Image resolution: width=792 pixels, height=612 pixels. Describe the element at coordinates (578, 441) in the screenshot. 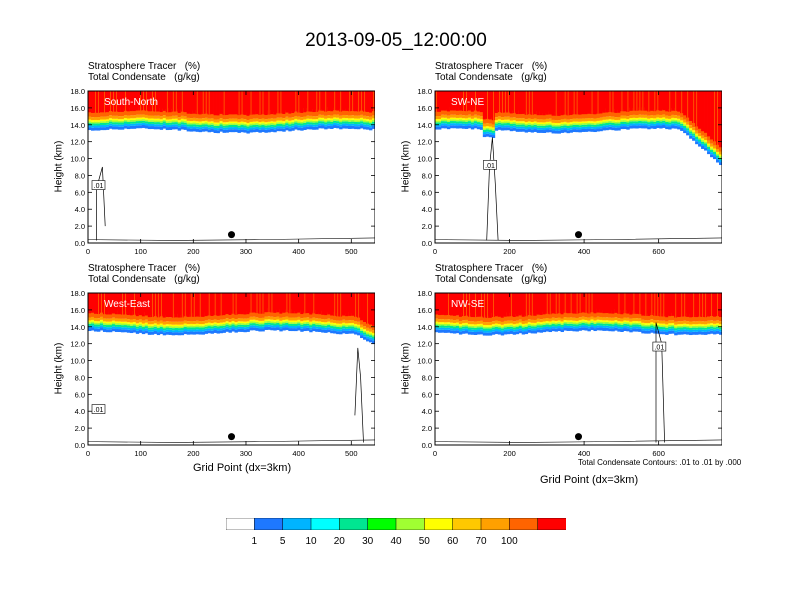

I see `ground-contour` at that location.